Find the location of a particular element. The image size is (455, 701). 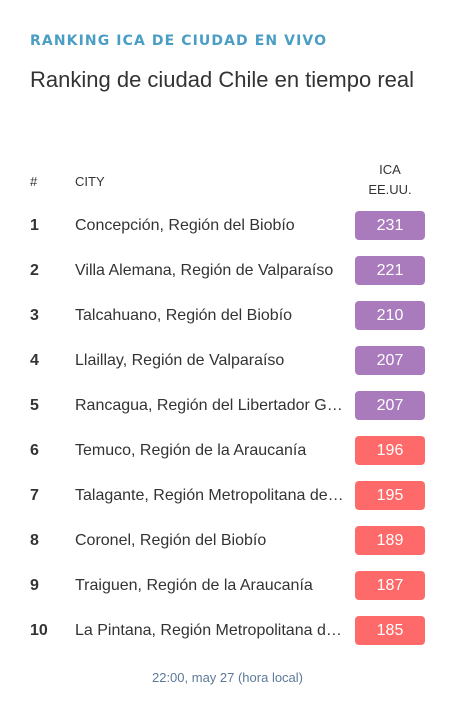

aqi-badge: 185 is located at coordinates (390, 630).